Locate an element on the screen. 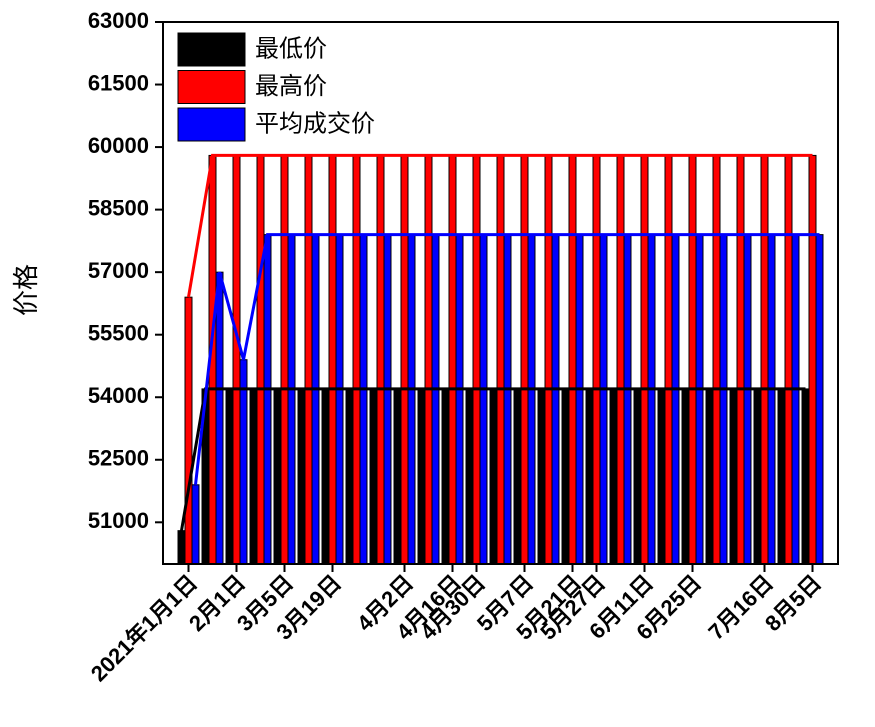  x-tick-label: 7月16日 is located at coordinates (740, 607).